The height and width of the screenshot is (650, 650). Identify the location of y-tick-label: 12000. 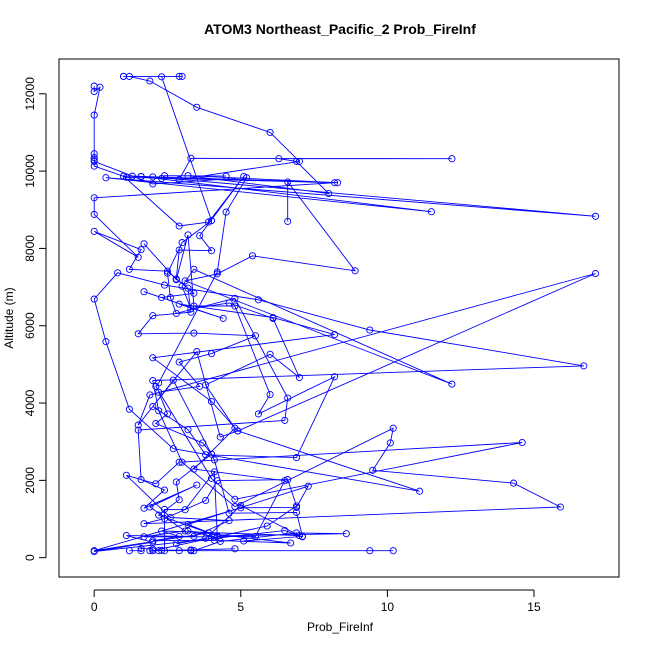
(30, 94).